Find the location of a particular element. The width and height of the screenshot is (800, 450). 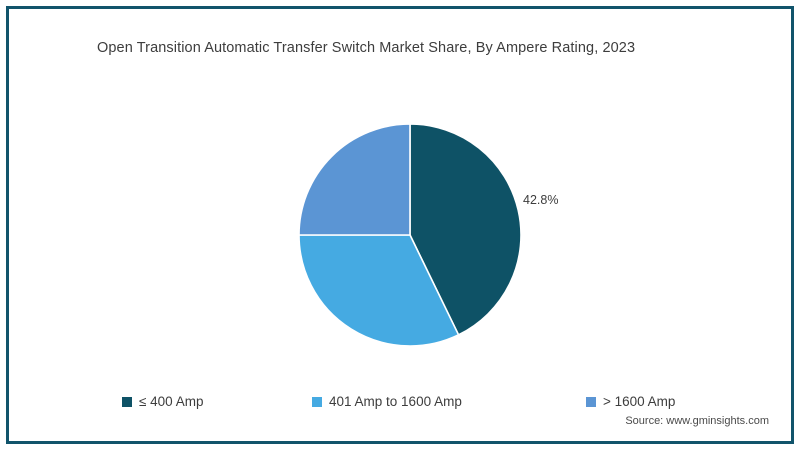

legend-item-gt-1600-amp: > 1600 Amp is located at coordinates (630, 401).